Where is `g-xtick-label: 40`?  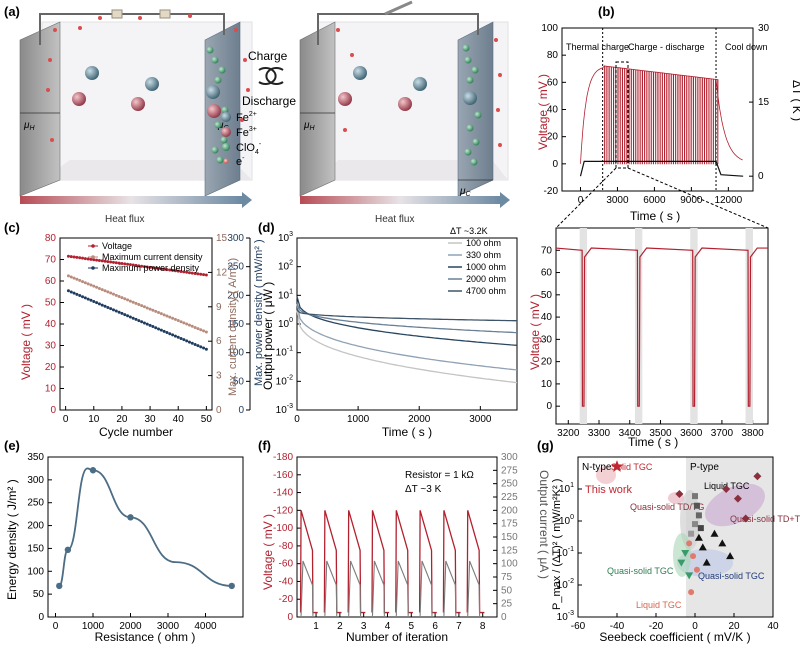 g-xtick-label: 40 is located at coordinates (773, 626).